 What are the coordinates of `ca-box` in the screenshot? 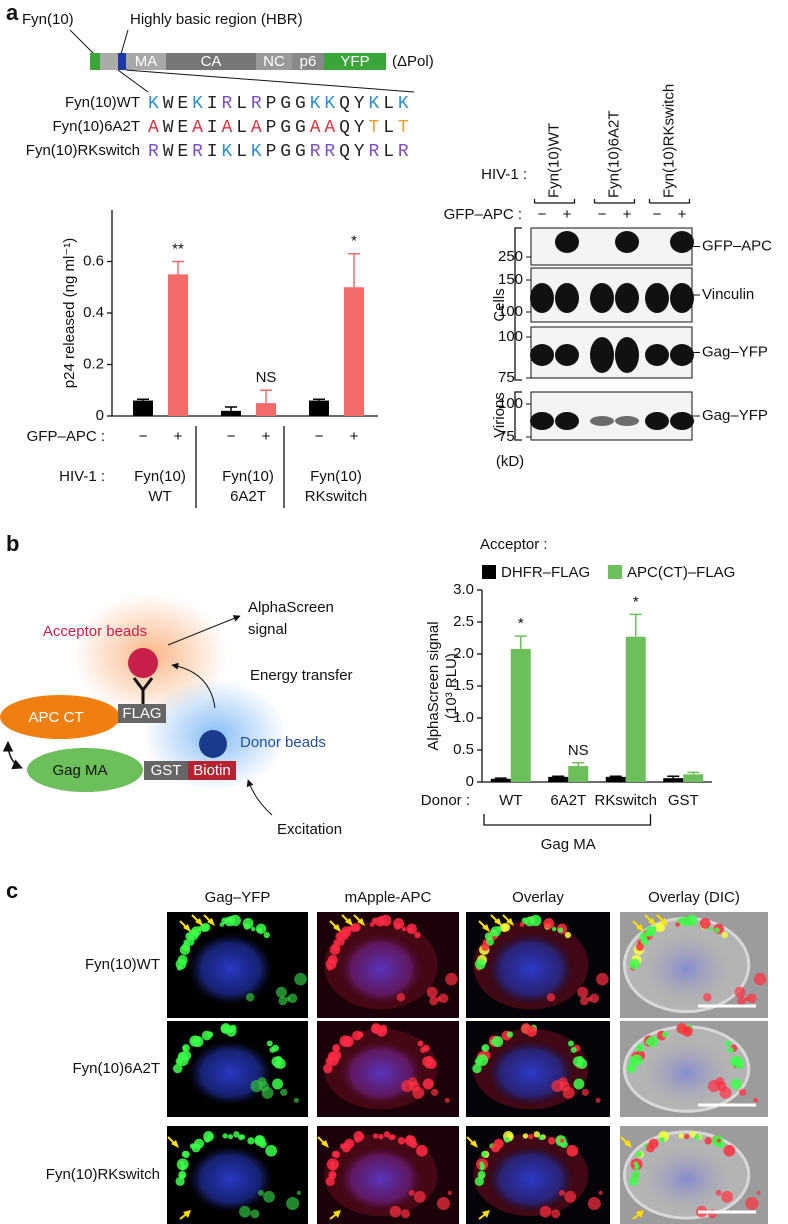 It's located at (211, 61).